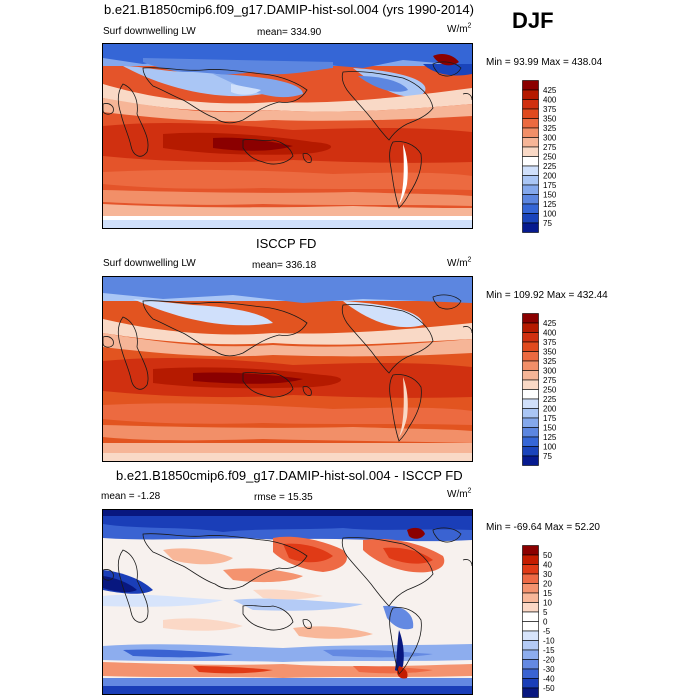  What do you see at coordinates (283, 497) in the screenshot?
I see `panel-3-rmse-label: rmse = 15.35` at bounding box center [283, 497].